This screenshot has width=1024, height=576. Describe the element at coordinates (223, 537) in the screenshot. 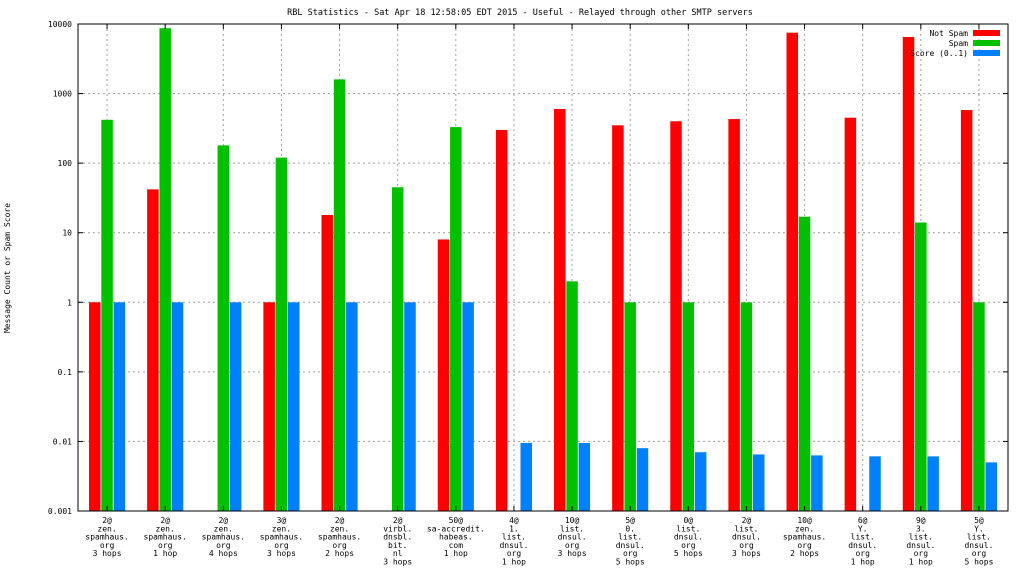

I see `x-tick-label: 2@ zen. spamhaus. org 4 hops` at that location.